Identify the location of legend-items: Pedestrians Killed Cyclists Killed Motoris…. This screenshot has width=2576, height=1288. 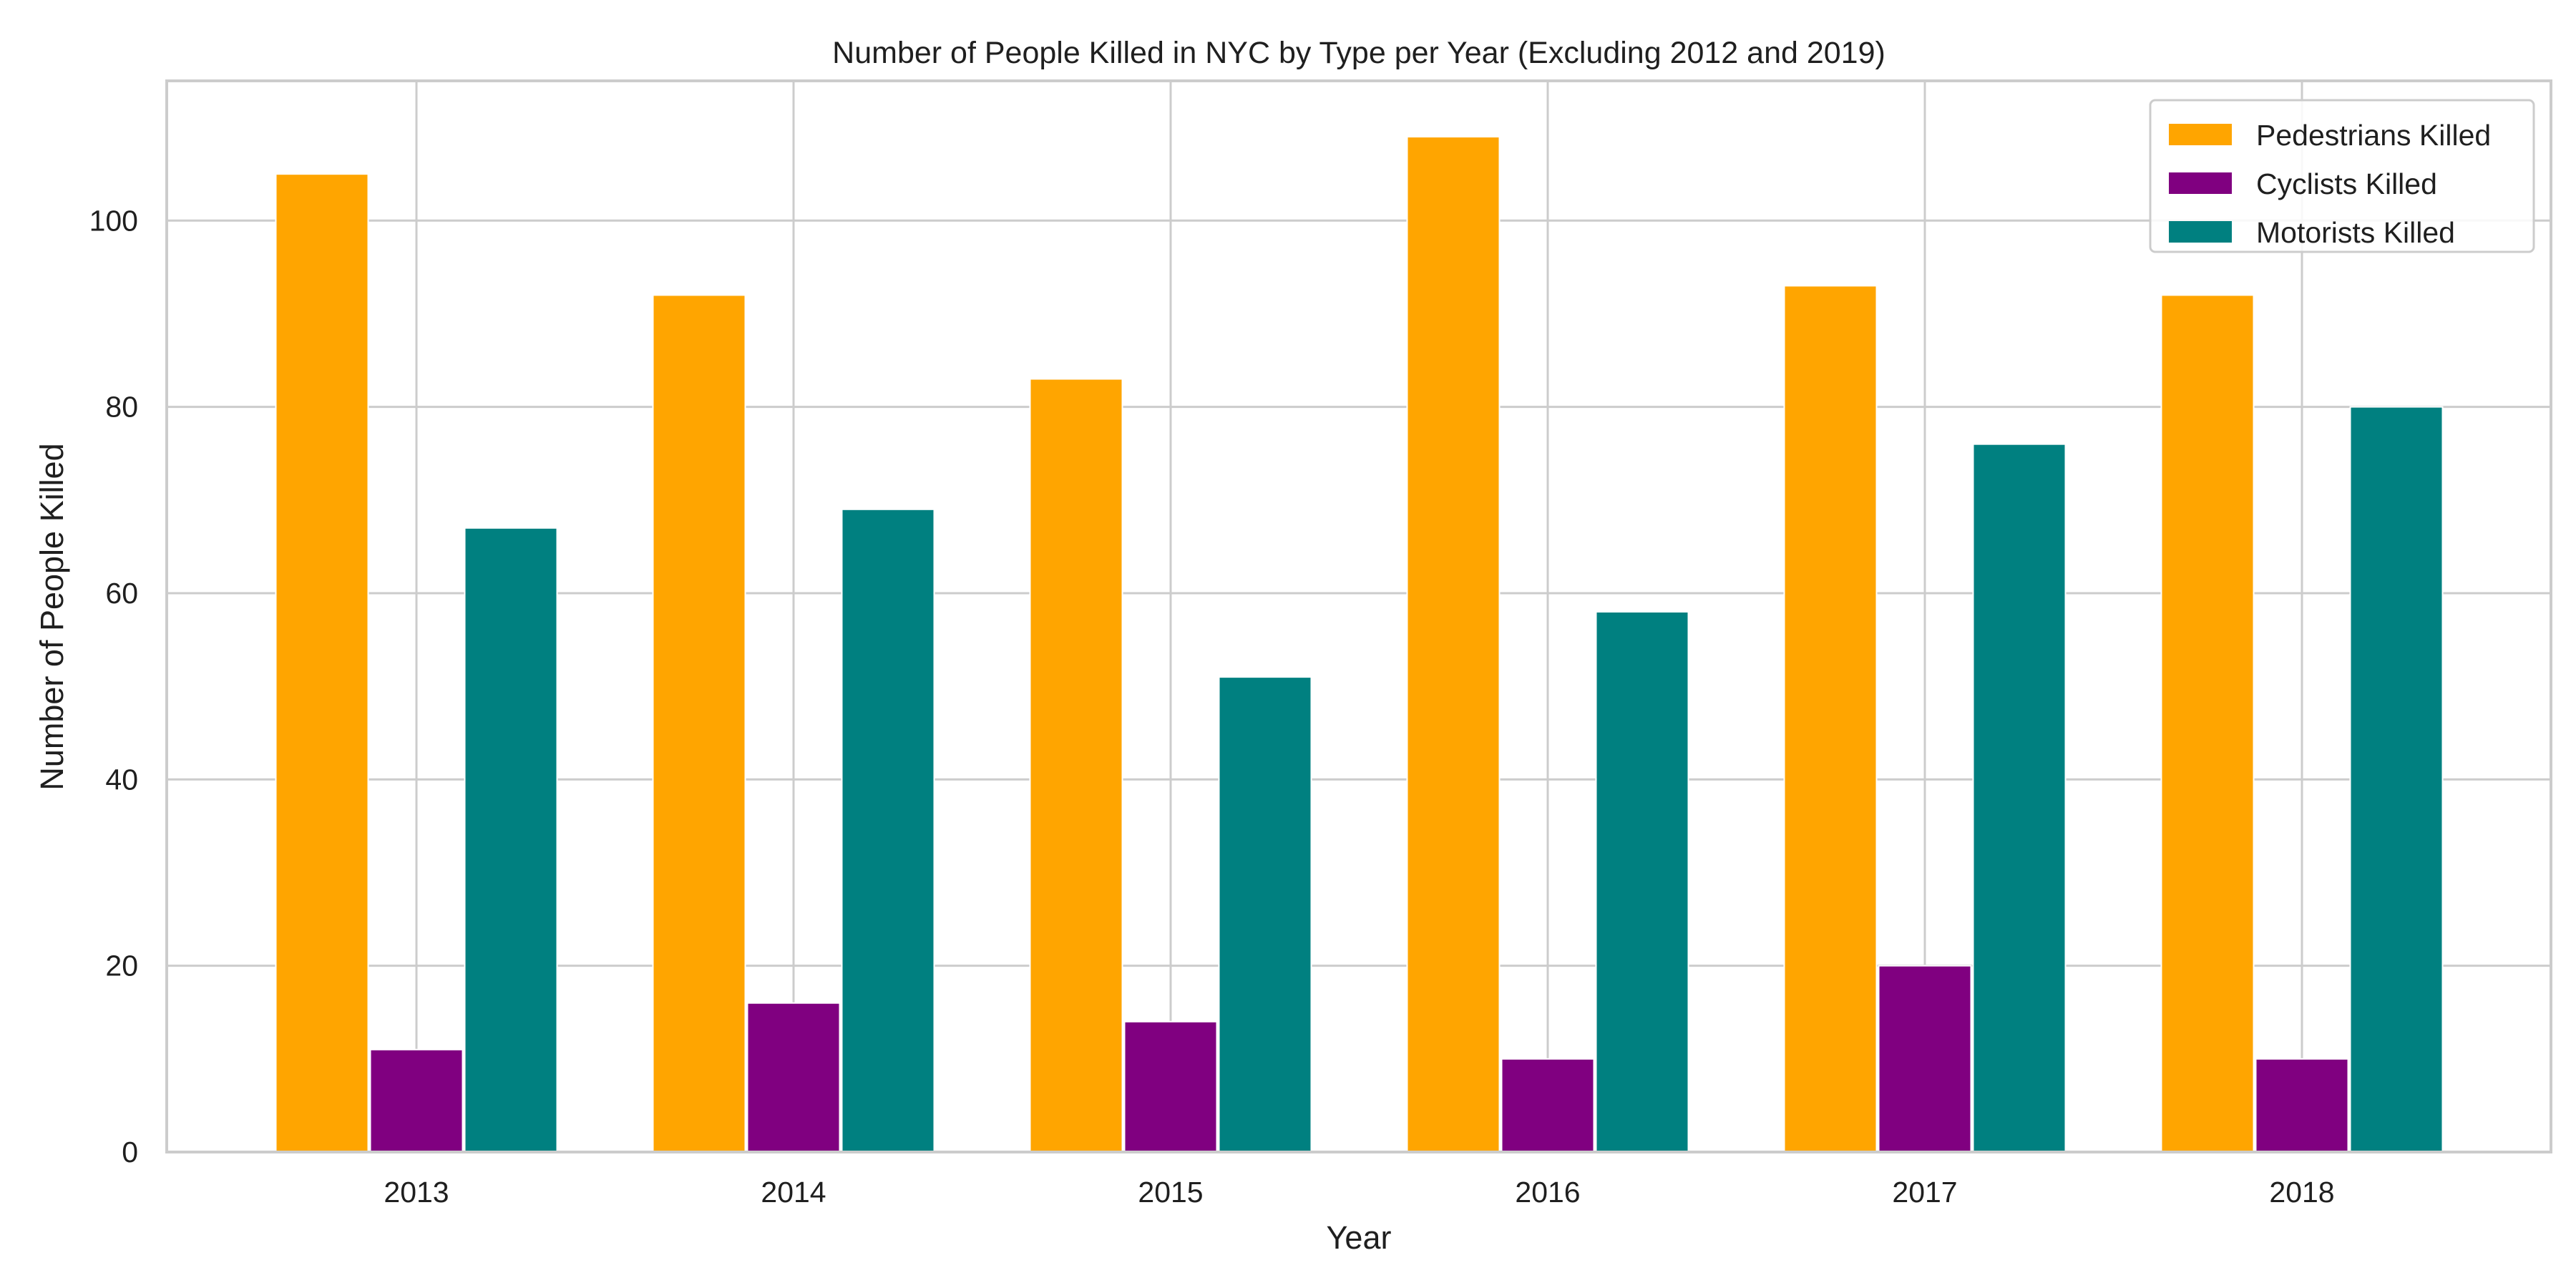
(2330, 184).